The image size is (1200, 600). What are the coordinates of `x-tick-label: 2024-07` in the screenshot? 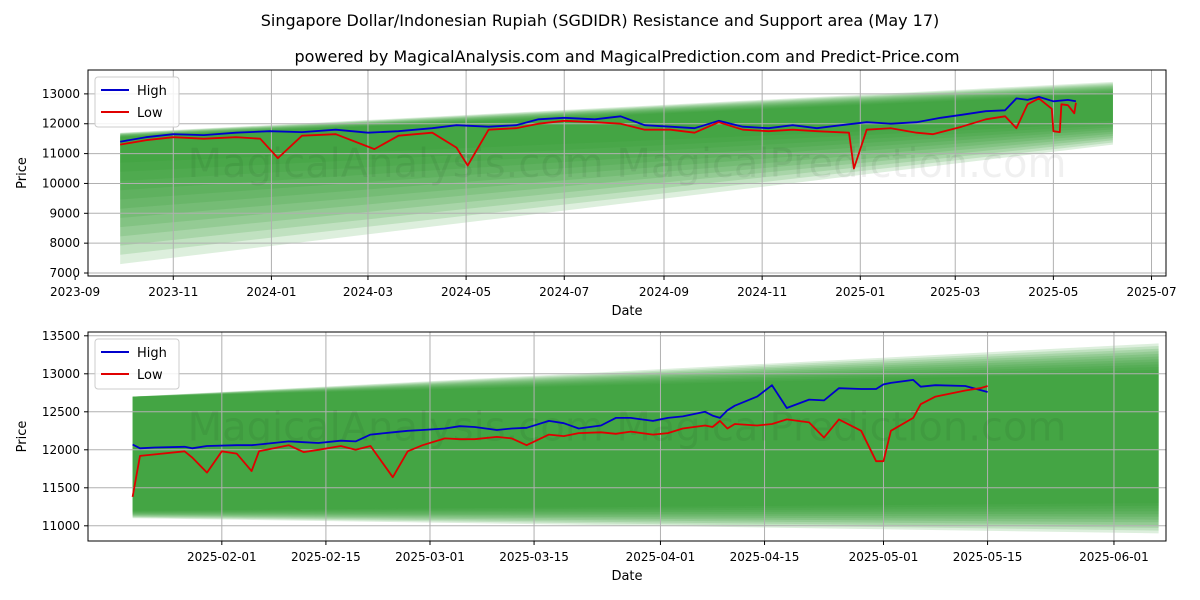 It's located at (564, 292).